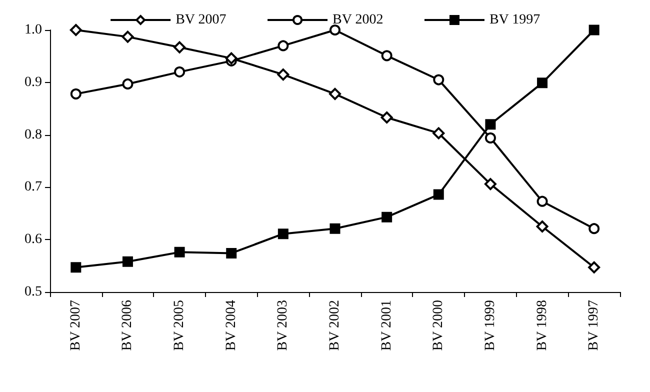 The width and height of the screenshot is (650, 392). I want to click on x-tick-label: BV 1998, so click(542, 325).